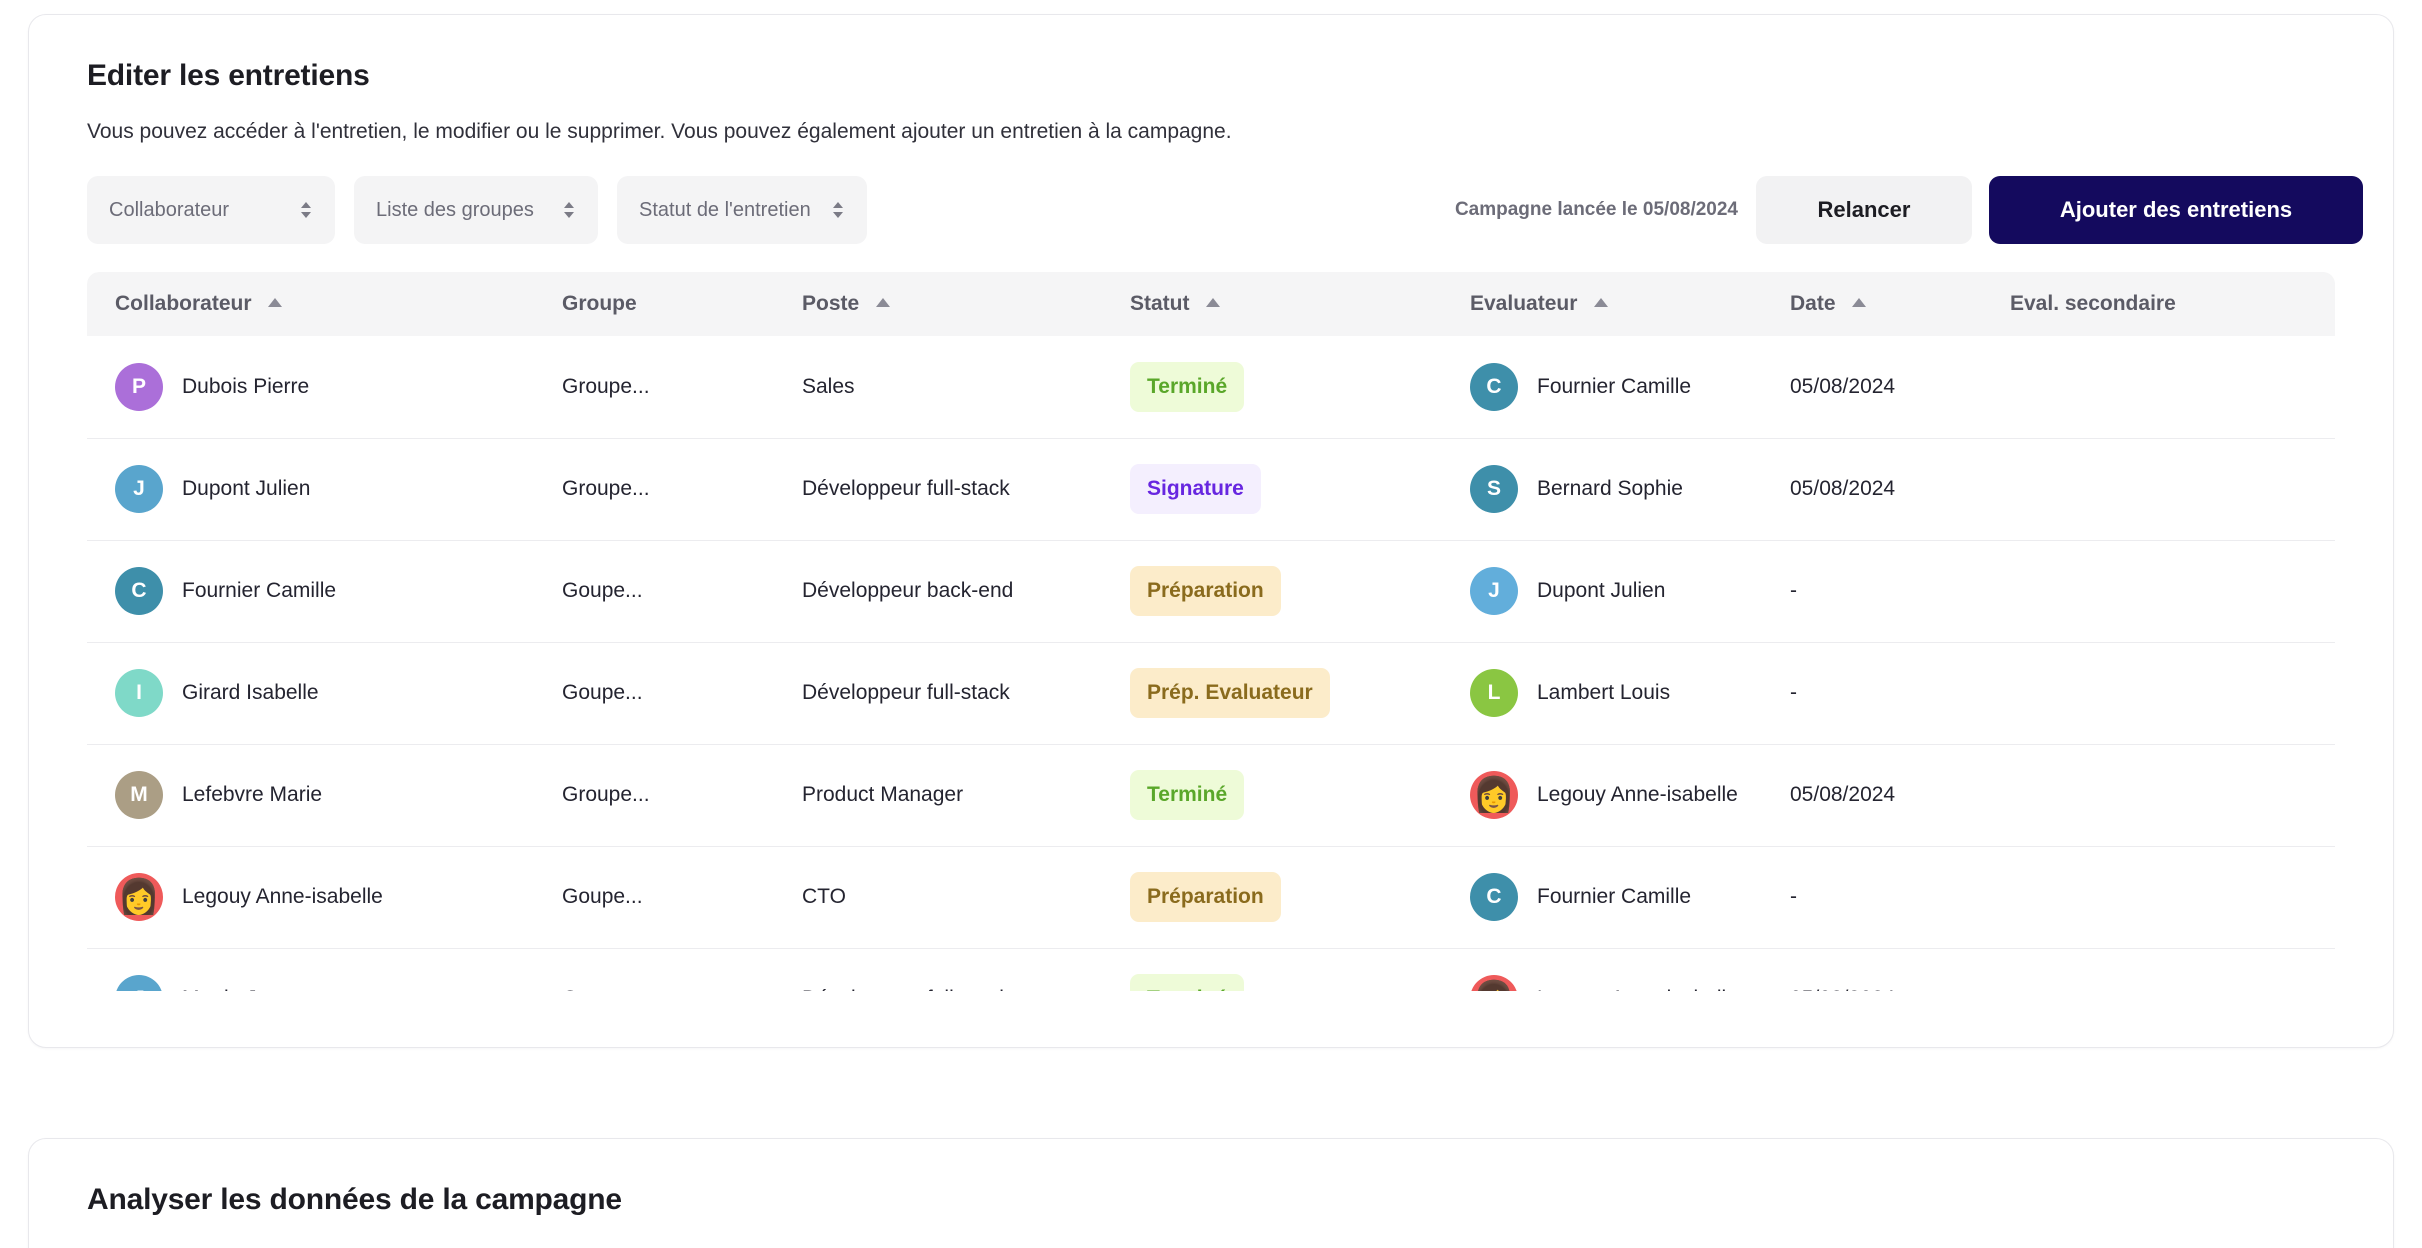 The image size is (2422, 1248). Describe the element at coordinates (237, 988) in the screenshot. I see `collaborateur-name: Martin Jean` at that location.